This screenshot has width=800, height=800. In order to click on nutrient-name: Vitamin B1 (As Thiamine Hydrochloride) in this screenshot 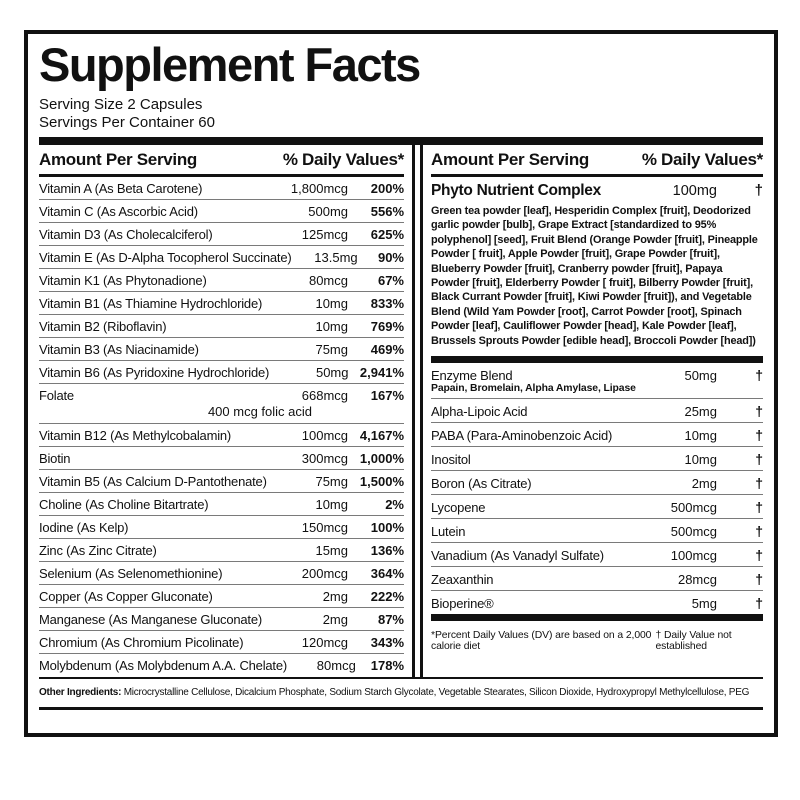, I will do `click(151, 303)`.